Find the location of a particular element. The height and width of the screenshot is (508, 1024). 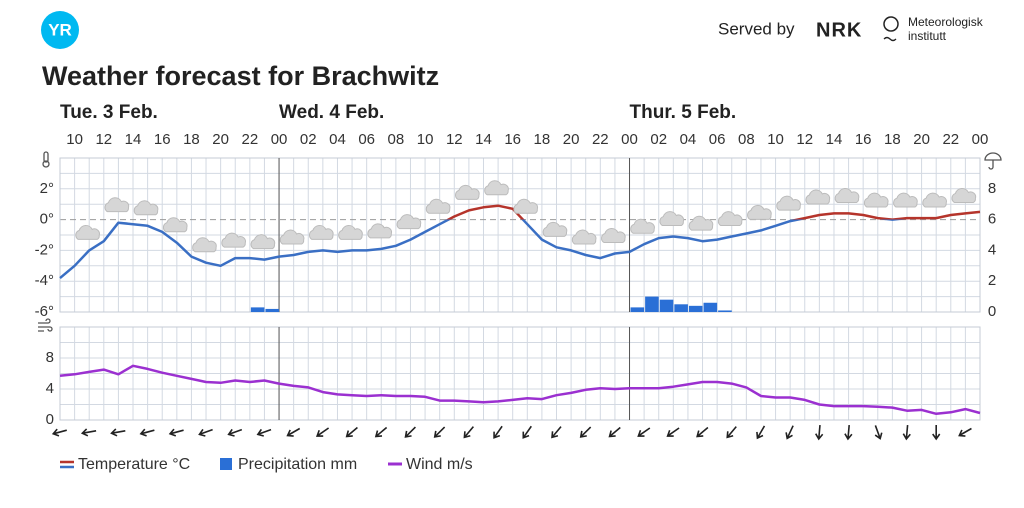

y-tick-label: -6° is located at coordinates (44, 311).